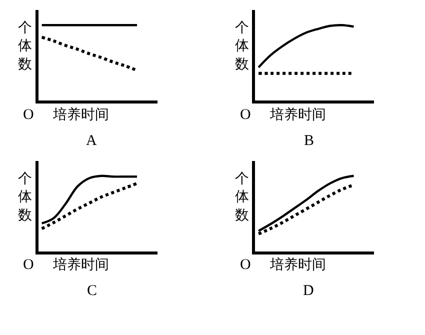 This screenshot has width=425, height=335. I want to click on text: C, so click(92, 291).